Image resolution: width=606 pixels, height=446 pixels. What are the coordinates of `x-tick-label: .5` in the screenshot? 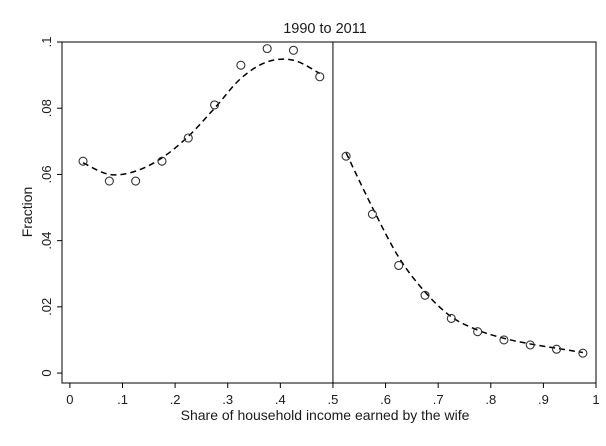 It's located at (333, 399).